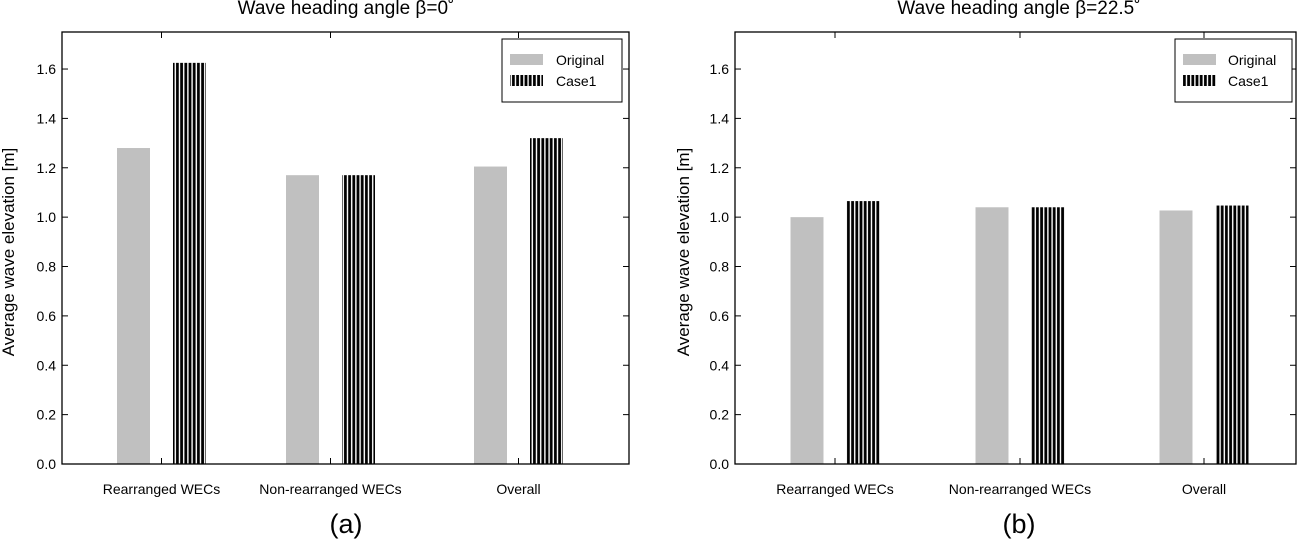 The height and width of the screenshot is (540, 1299). What do you see at coordinates (346, 524) in the screenshot?
I see `panel-label: (a)` at bounding box center [346, 524].